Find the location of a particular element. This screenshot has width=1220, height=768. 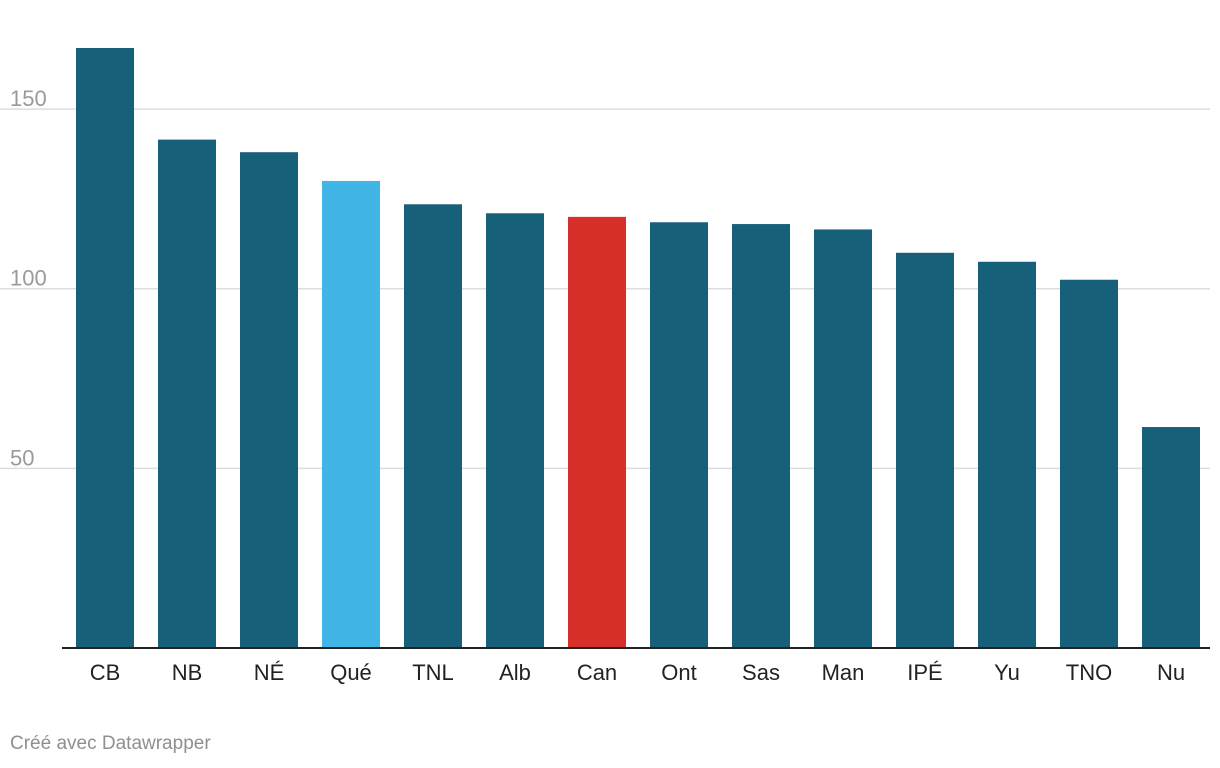

bar-NB is located at coordinates (187, 393).